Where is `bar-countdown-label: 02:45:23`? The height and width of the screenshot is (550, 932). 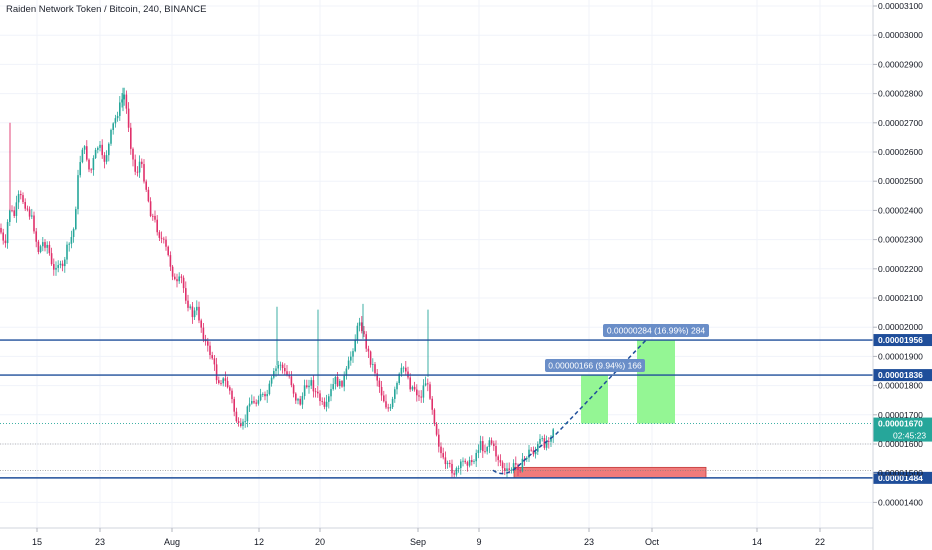
bar-countdown-label: 02:45:23 is located at coordinates (909, 436).